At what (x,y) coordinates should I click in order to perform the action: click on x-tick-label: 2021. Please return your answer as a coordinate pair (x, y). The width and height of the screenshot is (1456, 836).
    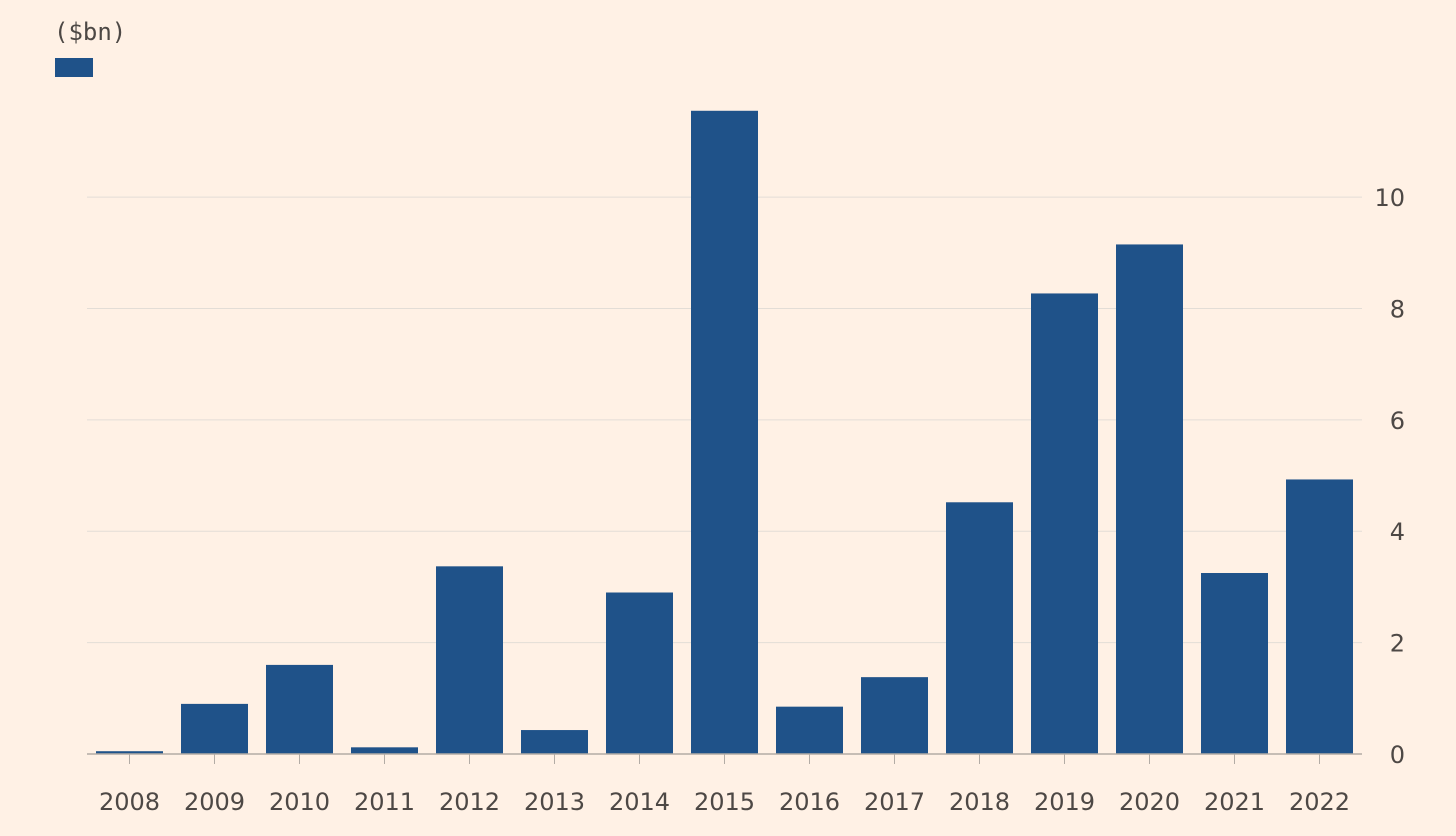
    Looking at the image, I should click on (1234, 802).